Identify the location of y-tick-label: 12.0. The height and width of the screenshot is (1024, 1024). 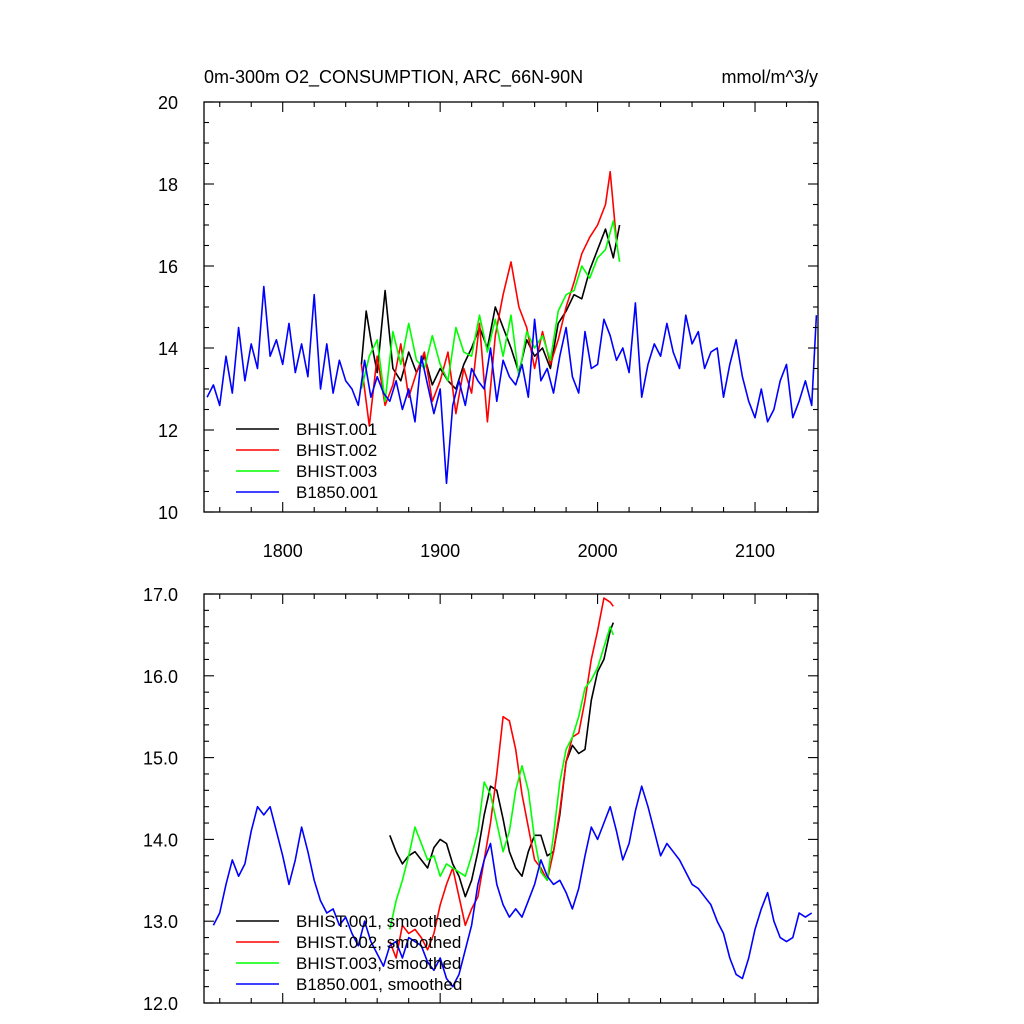
(160, 1004).